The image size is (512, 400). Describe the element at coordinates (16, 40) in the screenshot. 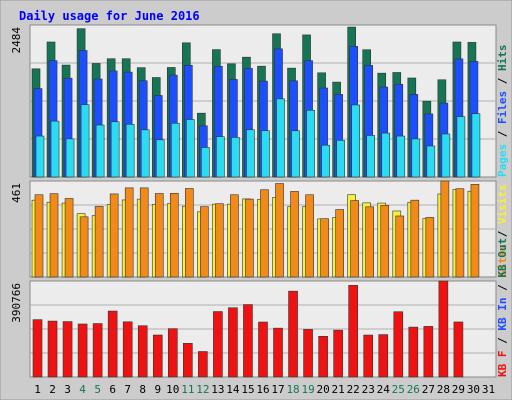

I see `y-max-label: 2484` at that location.